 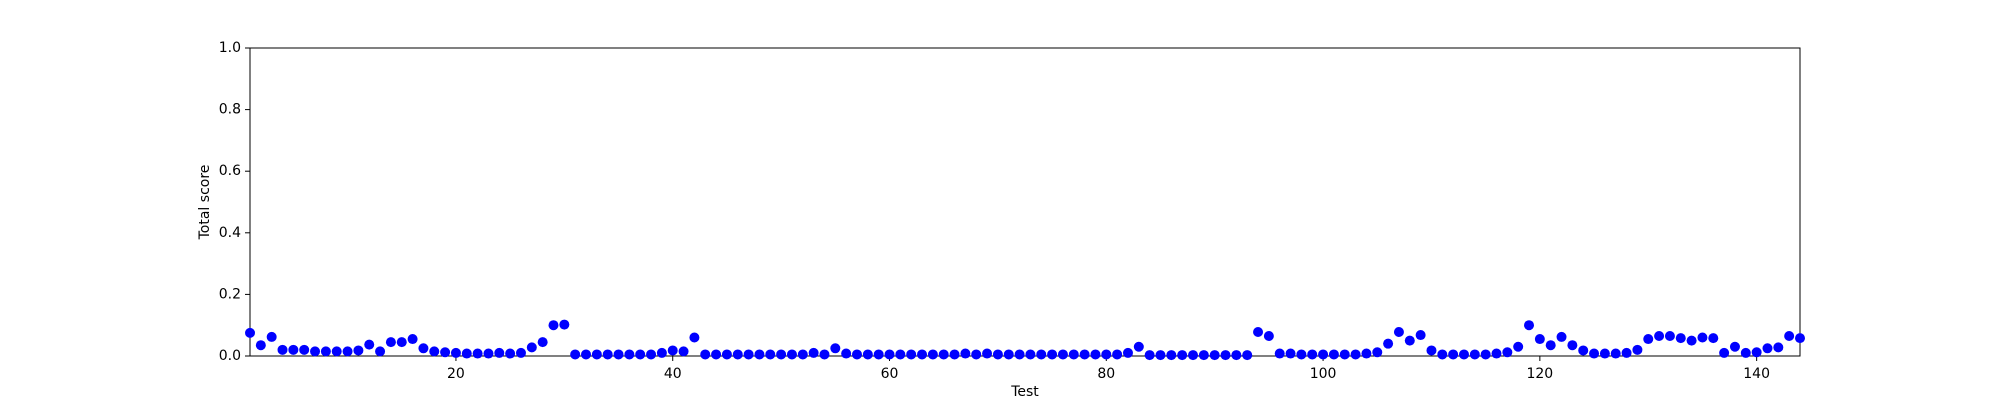 I want to click on y-axis-label: Total score, so click(x=205, y=203).